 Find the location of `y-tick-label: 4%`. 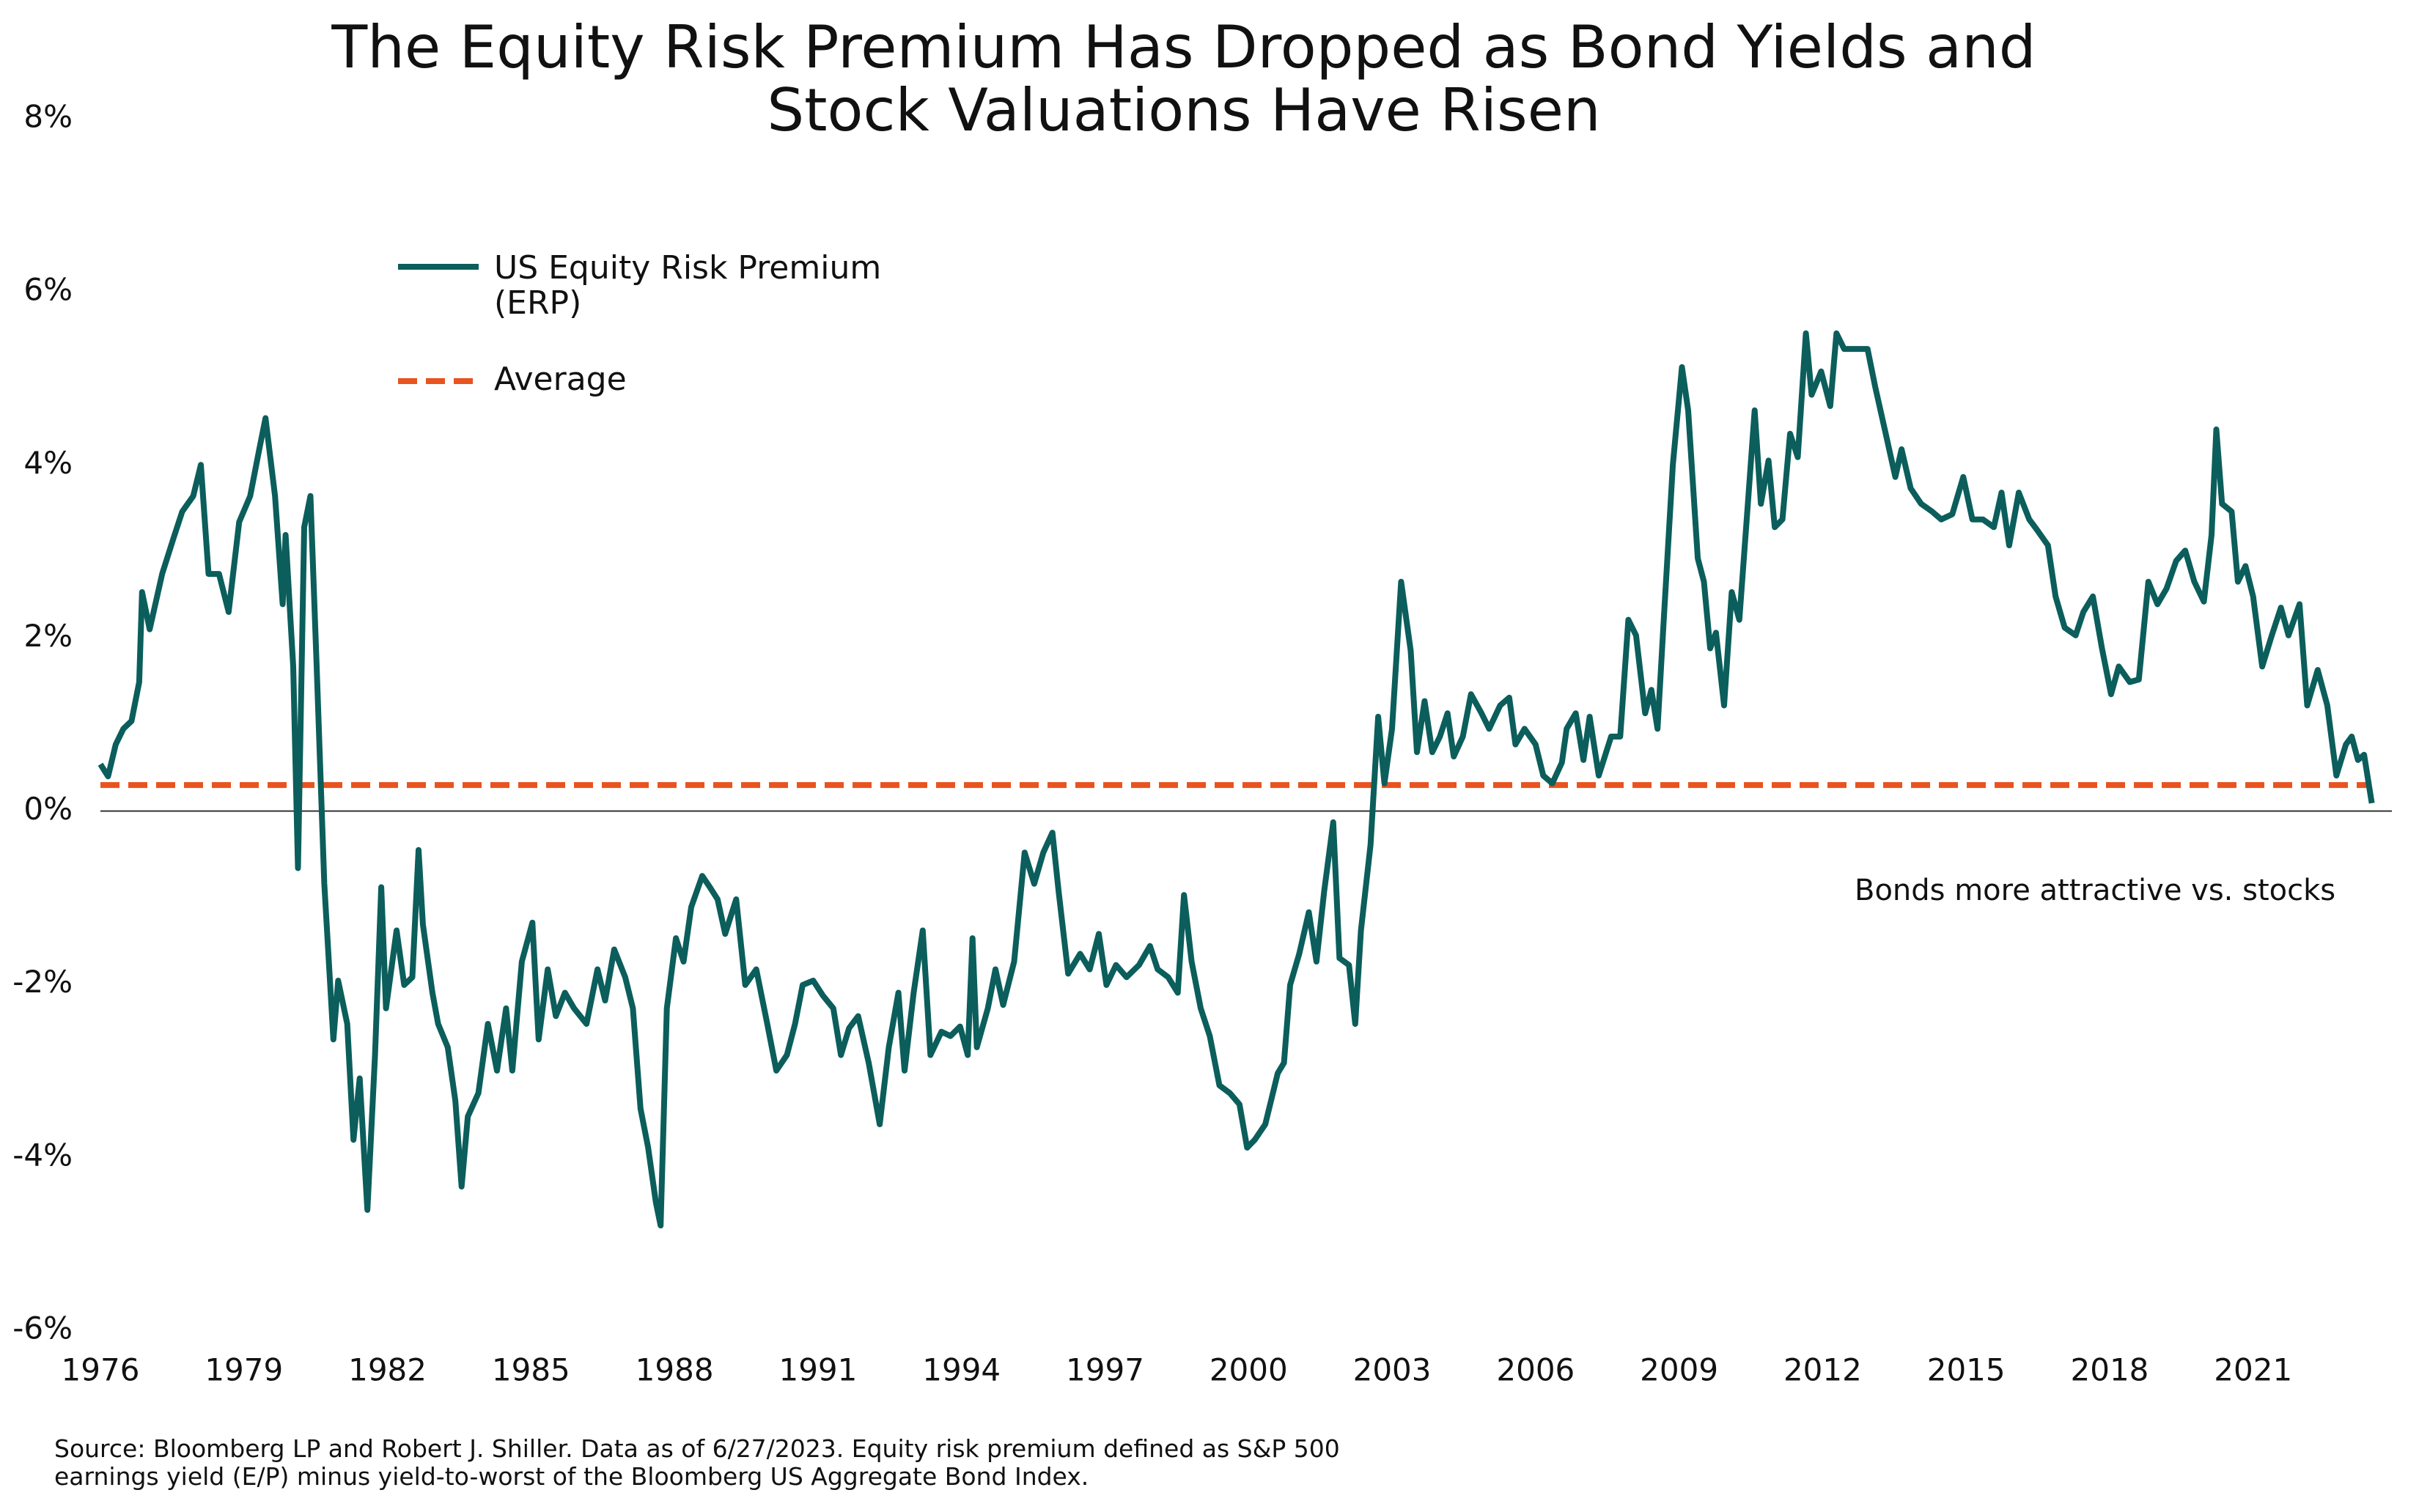

y-tick-label: 4% is located at coordinates (48, 463).